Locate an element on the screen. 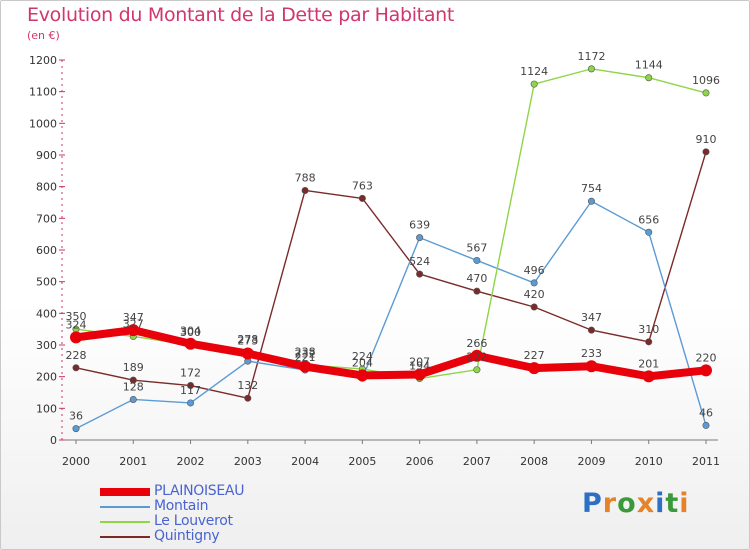 The height and width of the screenshot is (550, 750). data-label: 266 is located at coordinates (476, 343).